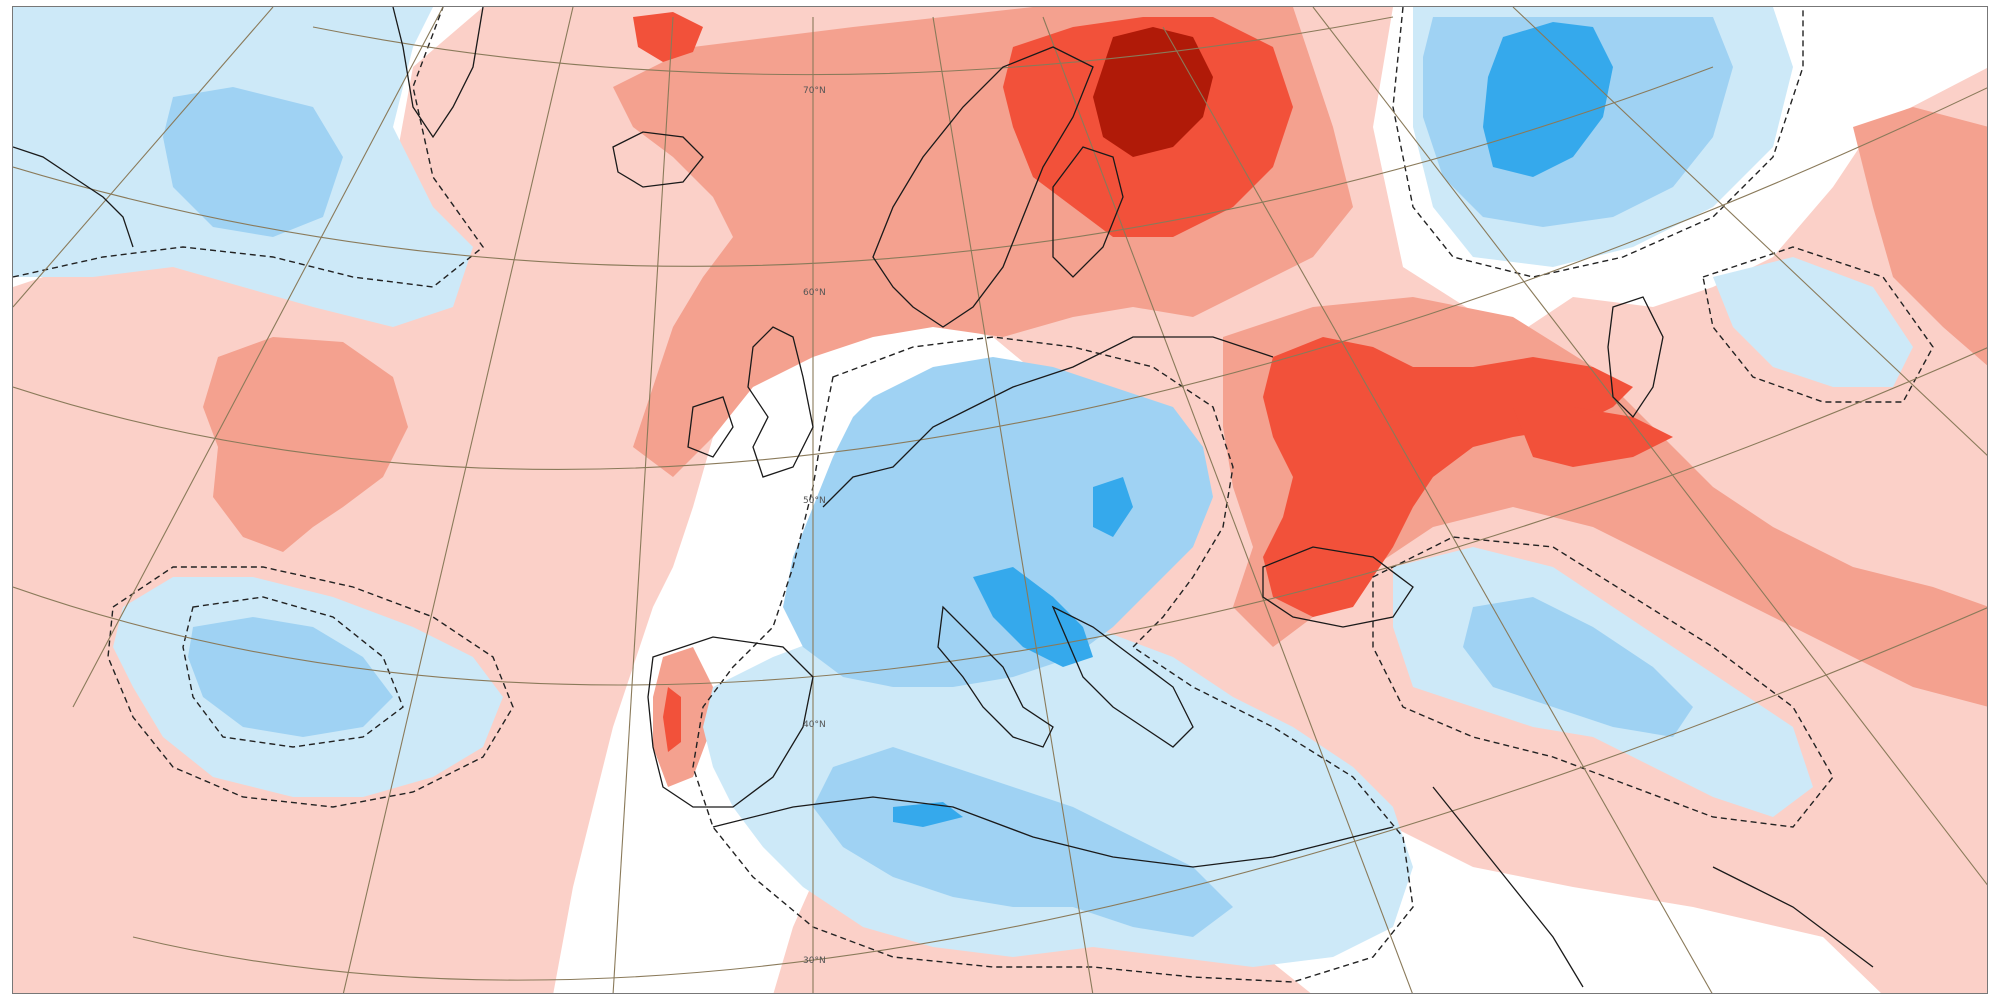  Describe the element at coordinates (643, 504) in the screenshot. I see `meridian-10w` at that location.